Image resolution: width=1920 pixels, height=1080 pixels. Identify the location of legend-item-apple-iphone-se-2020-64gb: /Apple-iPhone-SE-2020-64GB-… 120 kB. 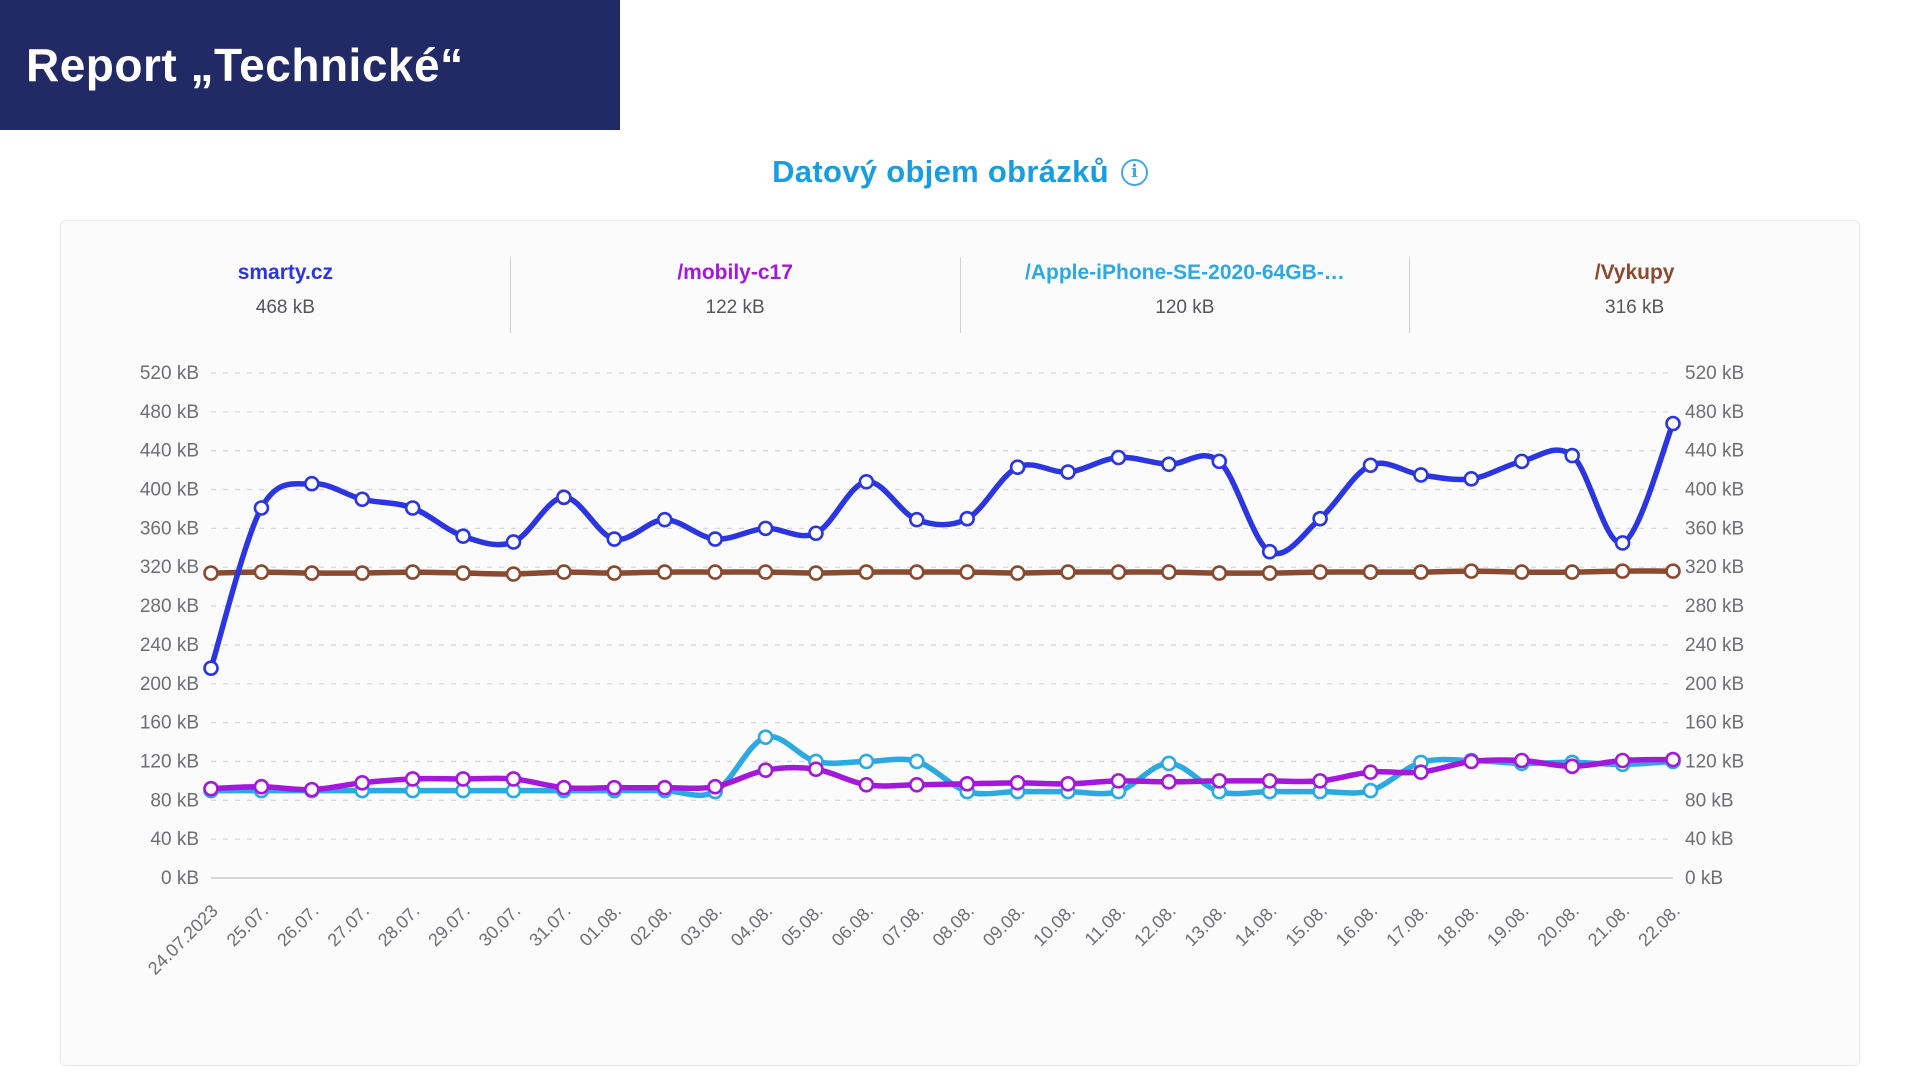
(1186, 295).